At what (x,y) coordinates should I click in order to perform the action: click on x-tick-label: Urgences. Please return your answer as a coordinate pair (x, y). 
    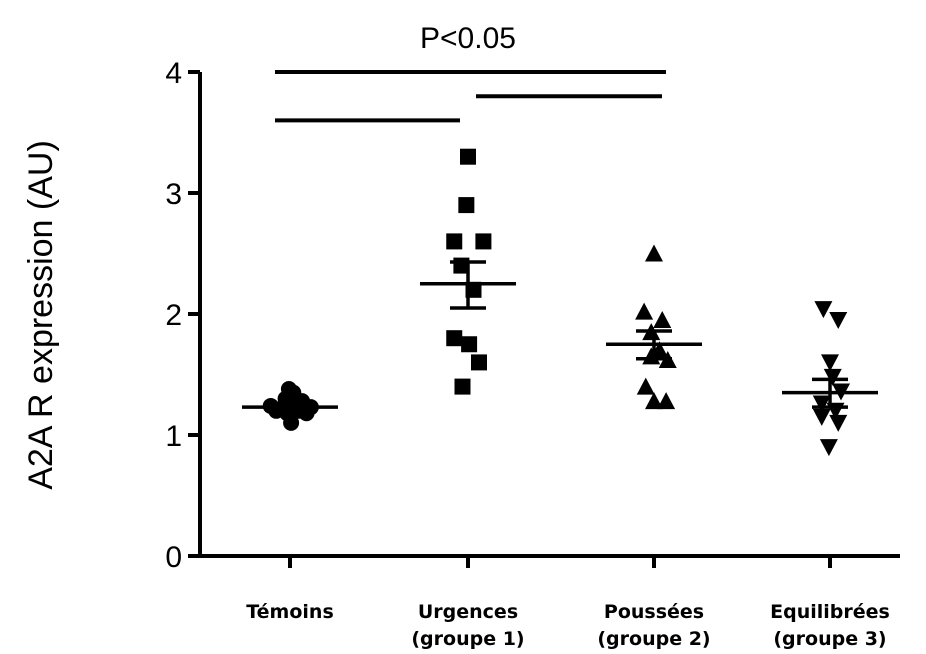
    Looking at the image, I should click on (468, 612).